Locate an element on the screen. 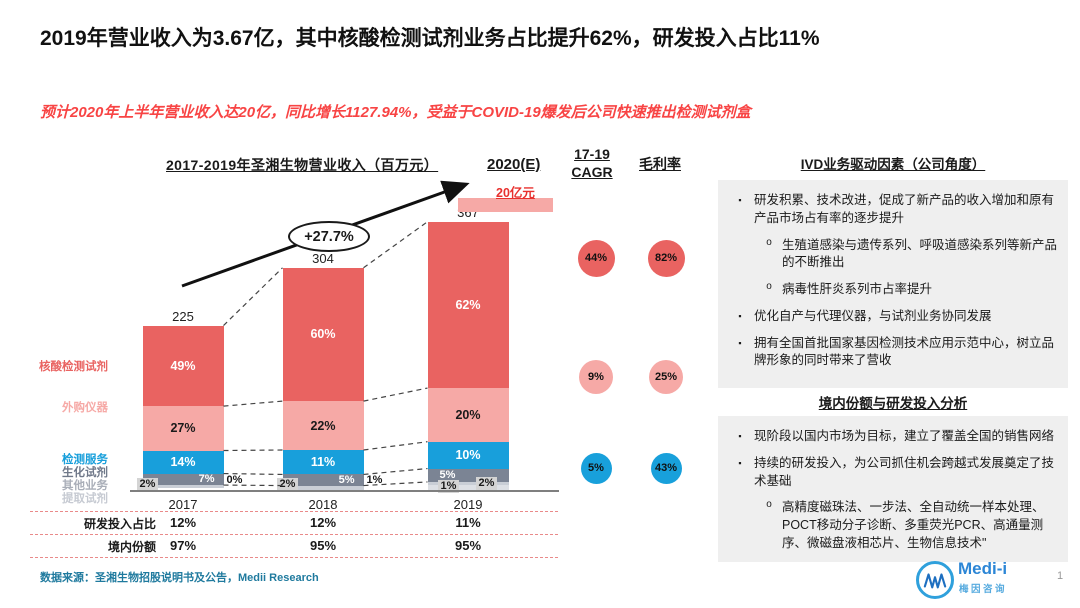 This screenshot has width=1080, height=608. chart-title: 2017-2019年圣湘生物营业收入（百万元） is located at coordinates (302, 165).